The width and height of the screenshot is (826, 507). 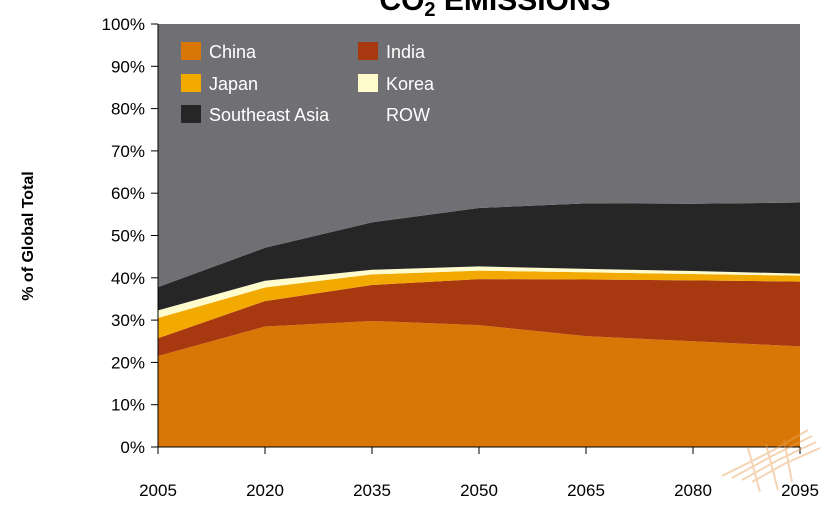 I want to click on x-tick-label: 2020, so click(x=265, y=490).